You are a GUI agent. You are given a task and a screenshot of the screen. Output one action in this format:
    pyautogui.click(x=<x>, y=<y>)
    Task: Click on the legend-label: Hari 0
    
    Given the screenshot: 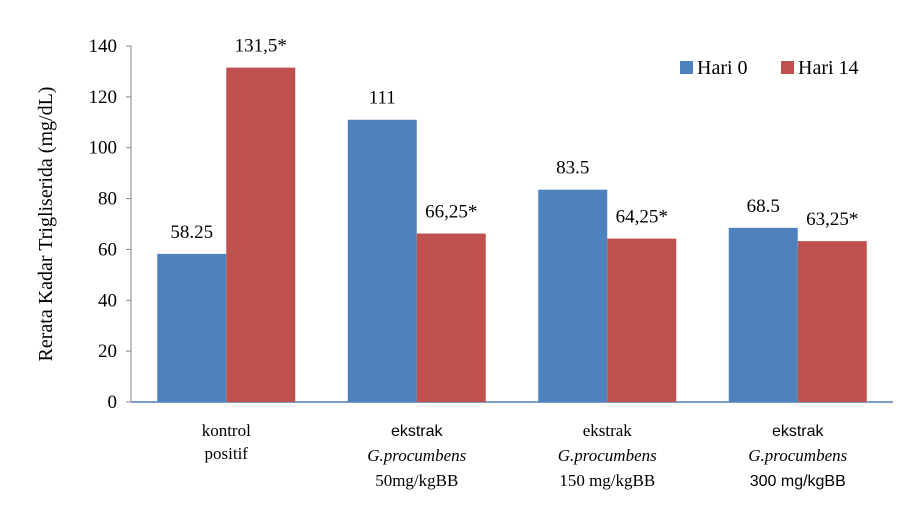 What is the action you would take?
    pyautogui.click(x=722, y=68)
    